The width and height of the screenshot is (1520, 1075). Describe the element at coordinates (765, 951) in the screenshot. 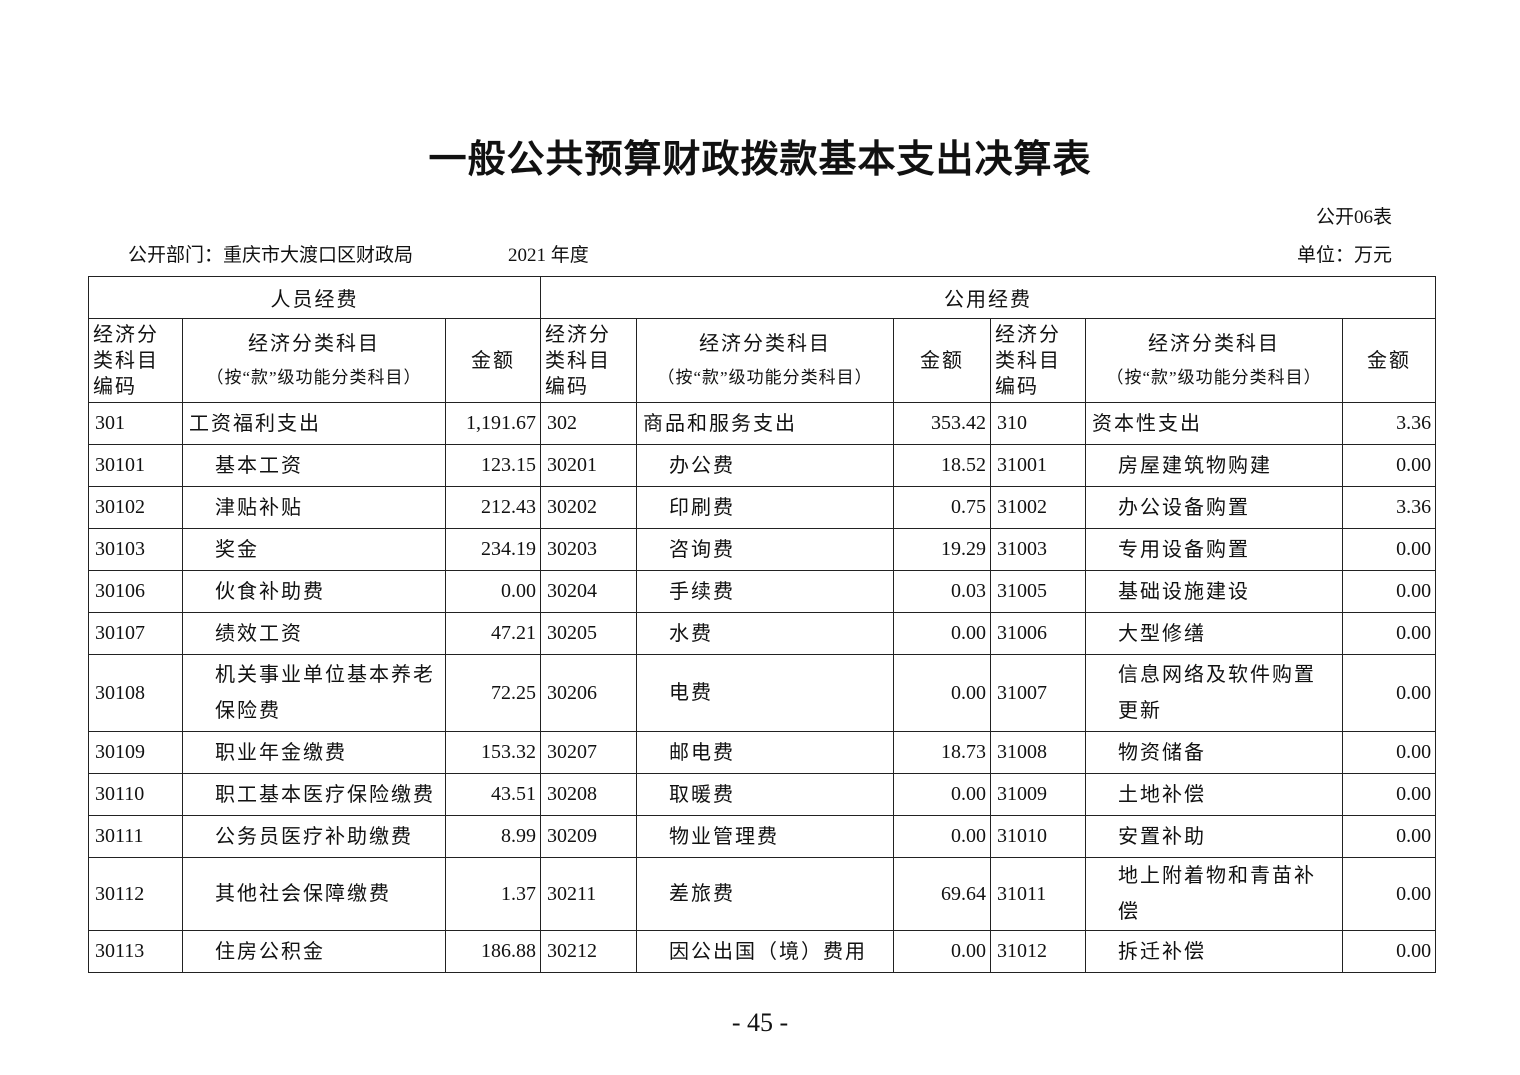

I see `item-cell: 因公出国（境）费用` at that location.